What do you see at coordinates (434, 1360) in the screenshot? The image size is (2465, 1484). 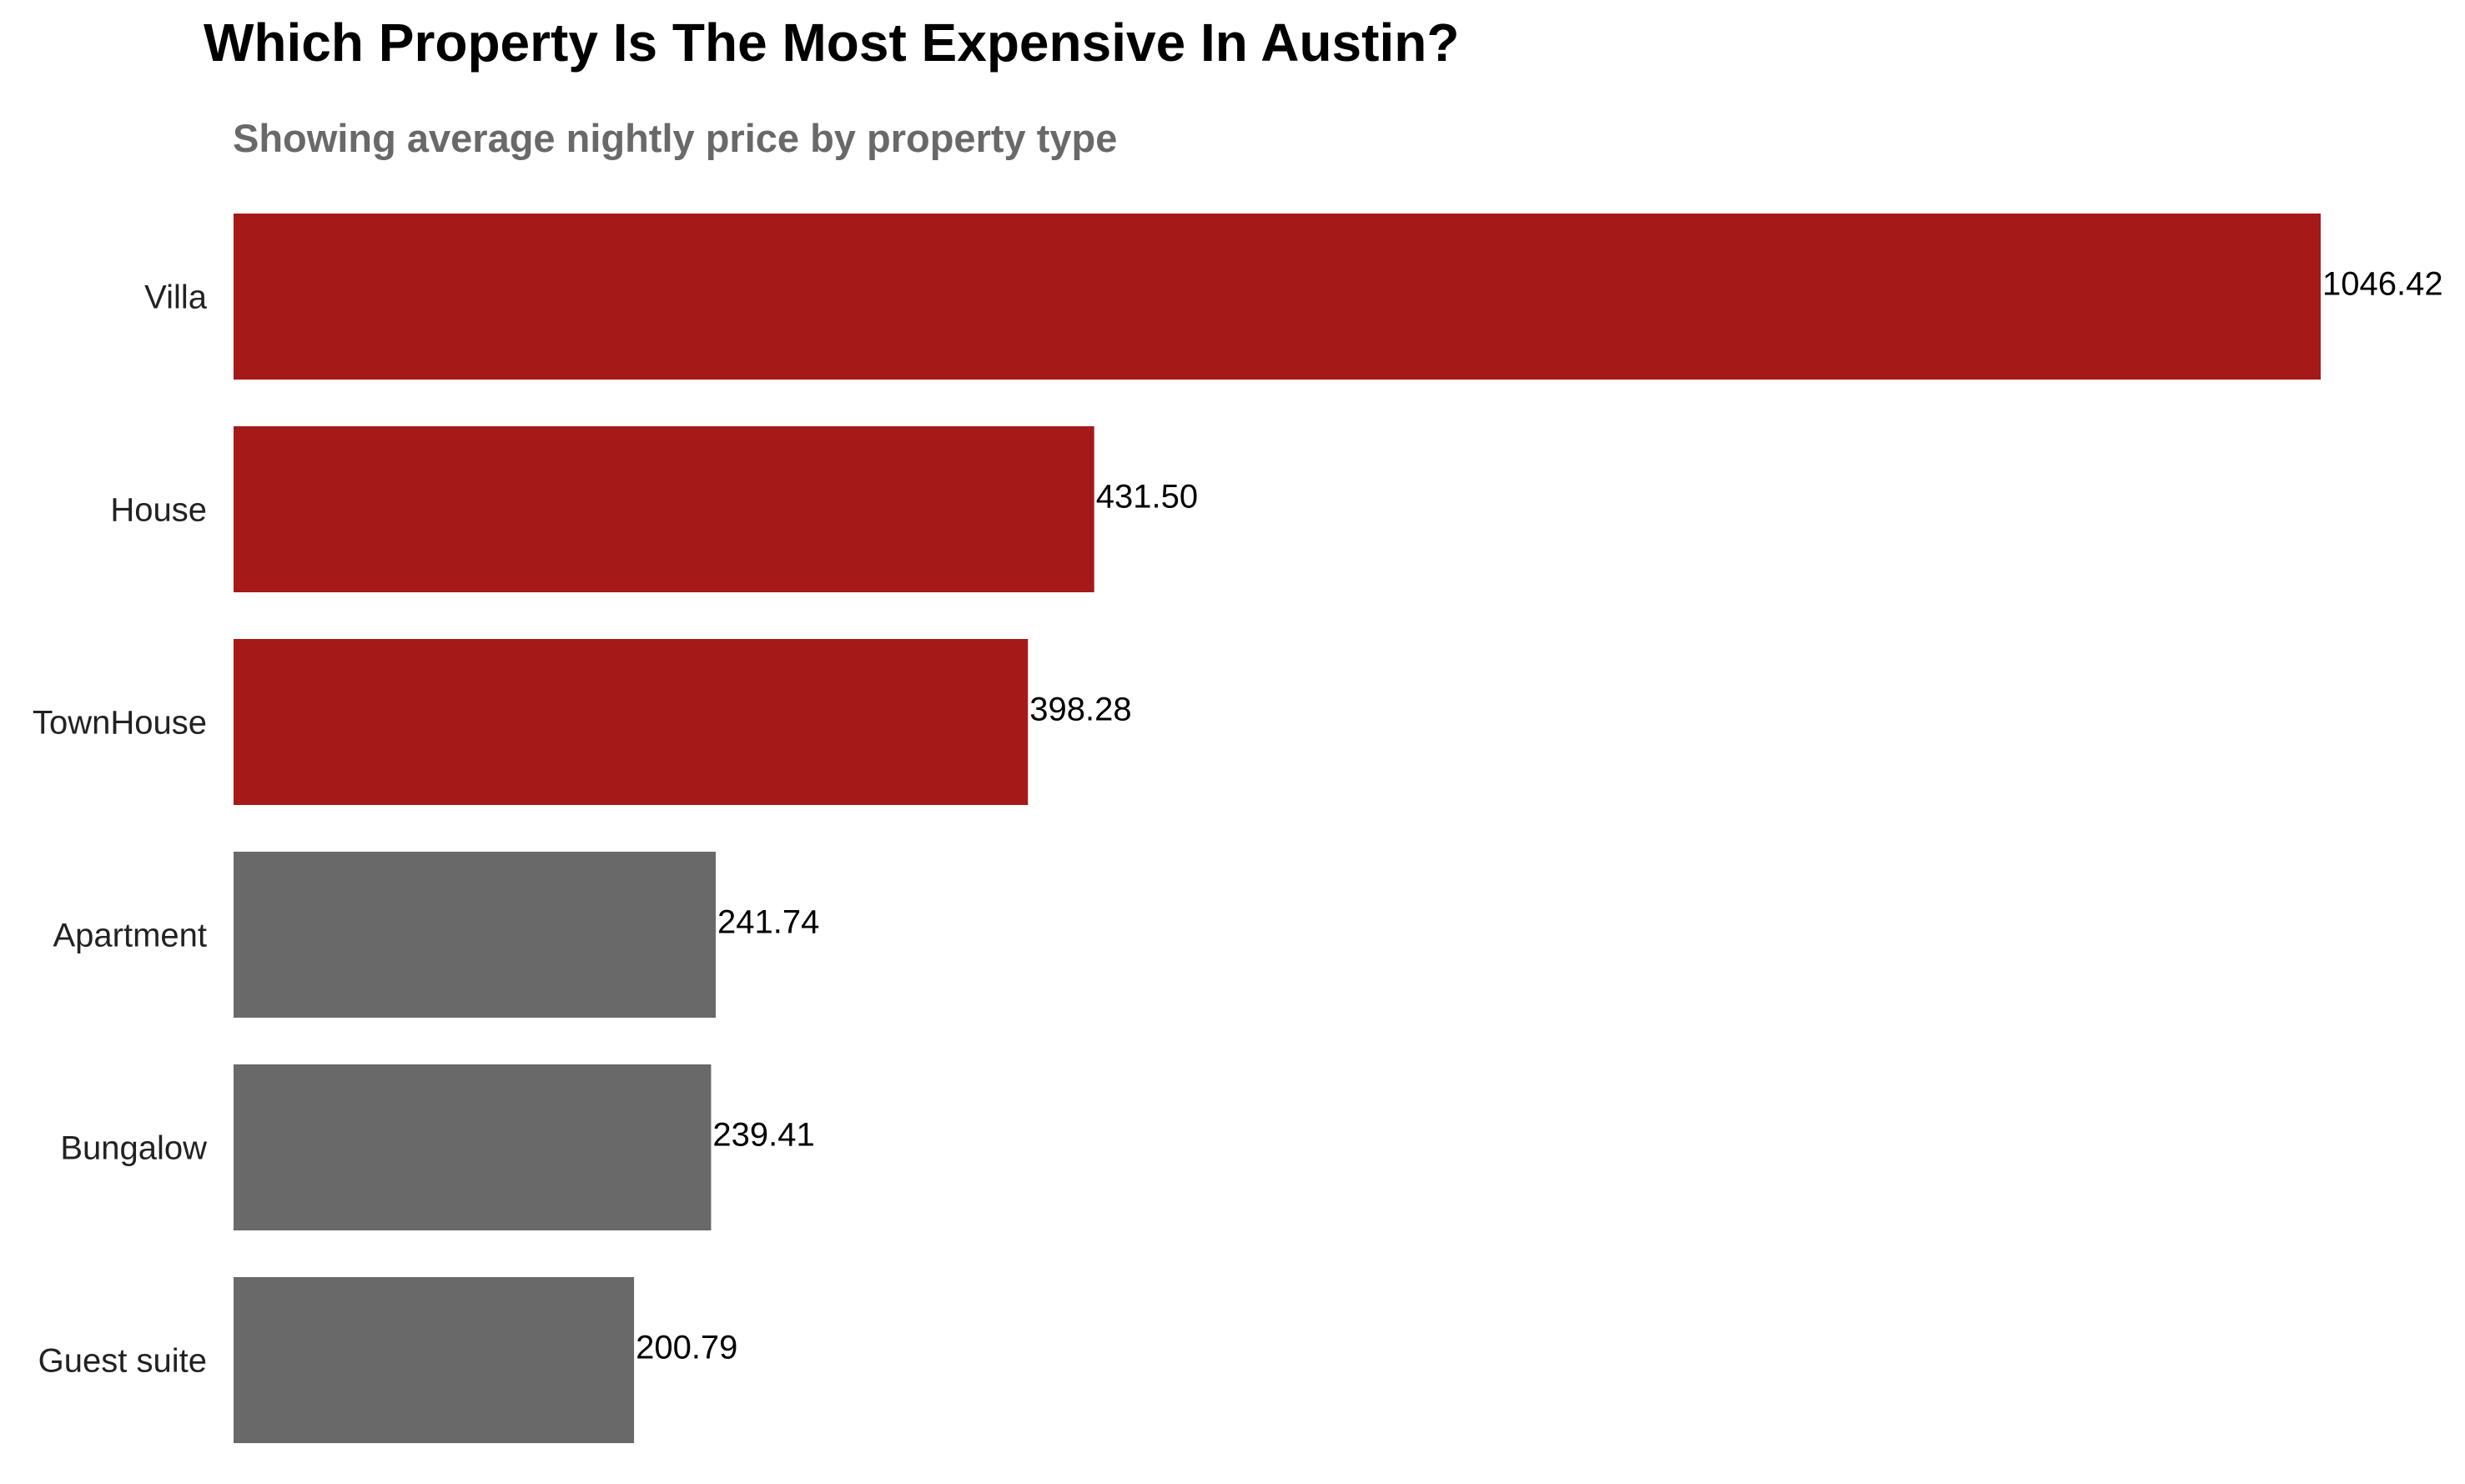 I see `bar-guest-suite` at bounding box center [434, 1360].